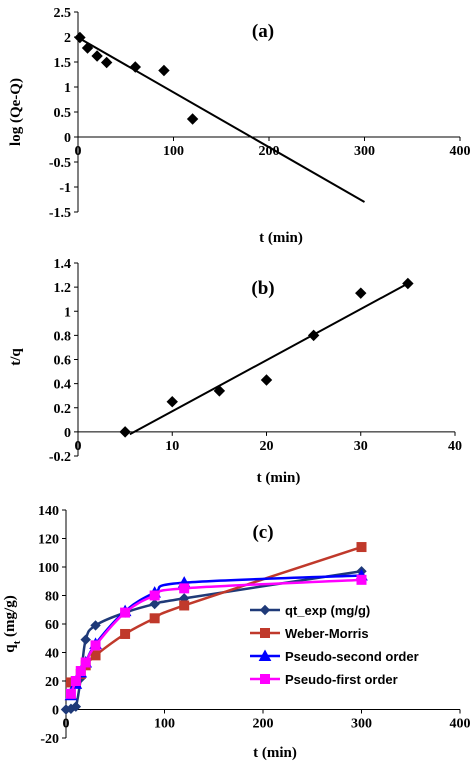 This screenshot has height=763, width=474. What do you see at coordinates (352, 656) in the screenshot?
I see `legend-entry: Pseudo-second order` at bounding box center [352, 656].